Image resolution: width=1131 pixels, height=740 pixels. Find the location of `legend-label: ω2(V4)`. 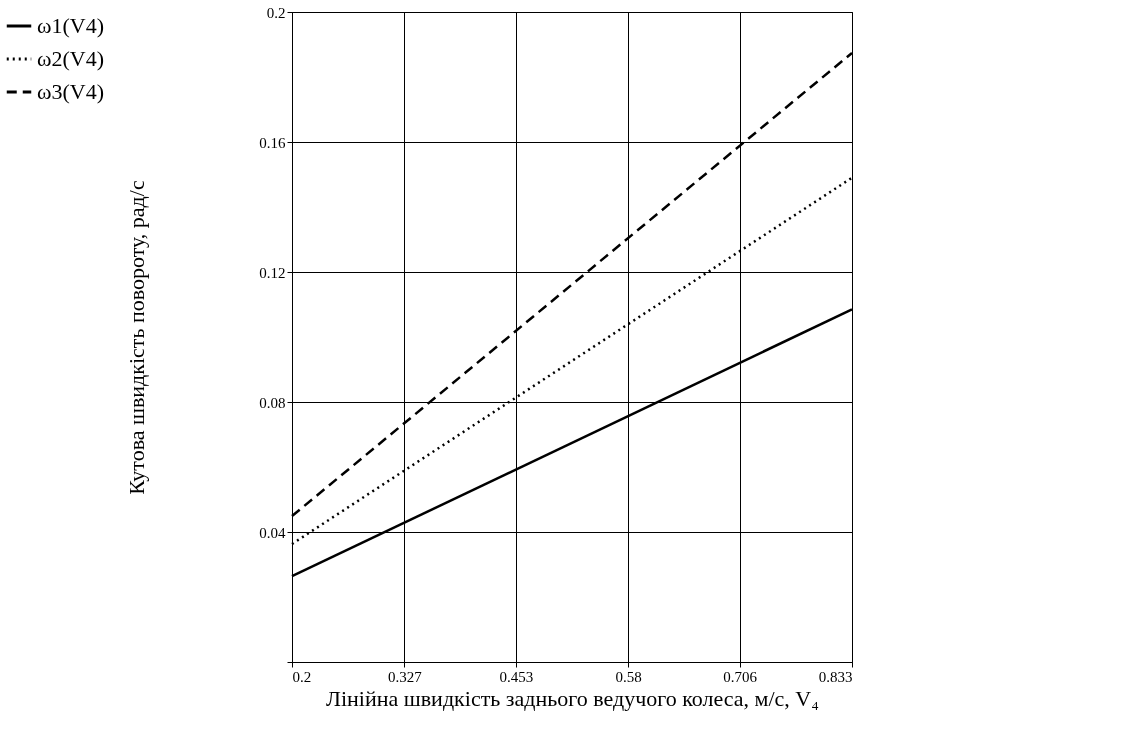

legend-label: ω2(V4) is located at coordinates (71, 58).